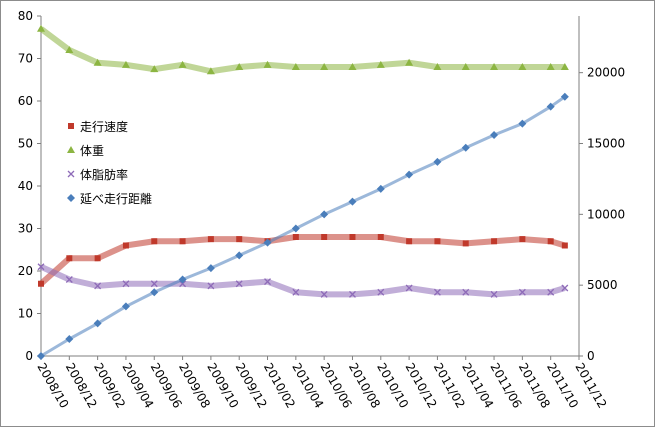  Describe the element at coordinates (104, 126) in the screenshot. I see `legend-label: 走行速度` at that location.